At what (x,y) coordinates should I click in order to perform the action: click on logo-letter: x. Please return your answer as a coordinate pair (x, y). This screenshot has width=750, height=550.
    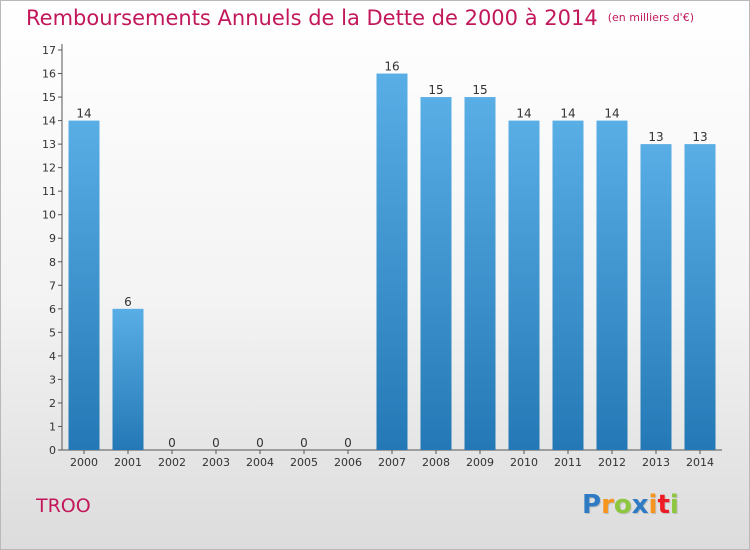
    Looking at the image, I should click on (640, 505).